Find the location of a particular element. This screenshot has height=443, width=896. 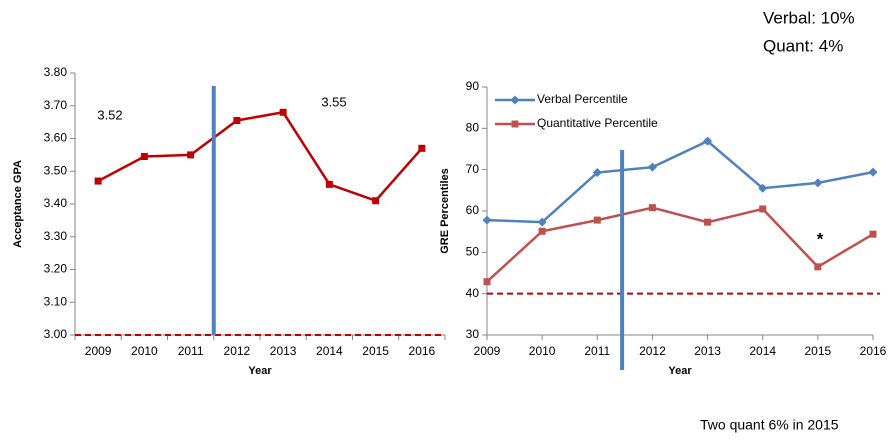

legend-label: Quantitative Percentile is located at coordinates (597, 123).